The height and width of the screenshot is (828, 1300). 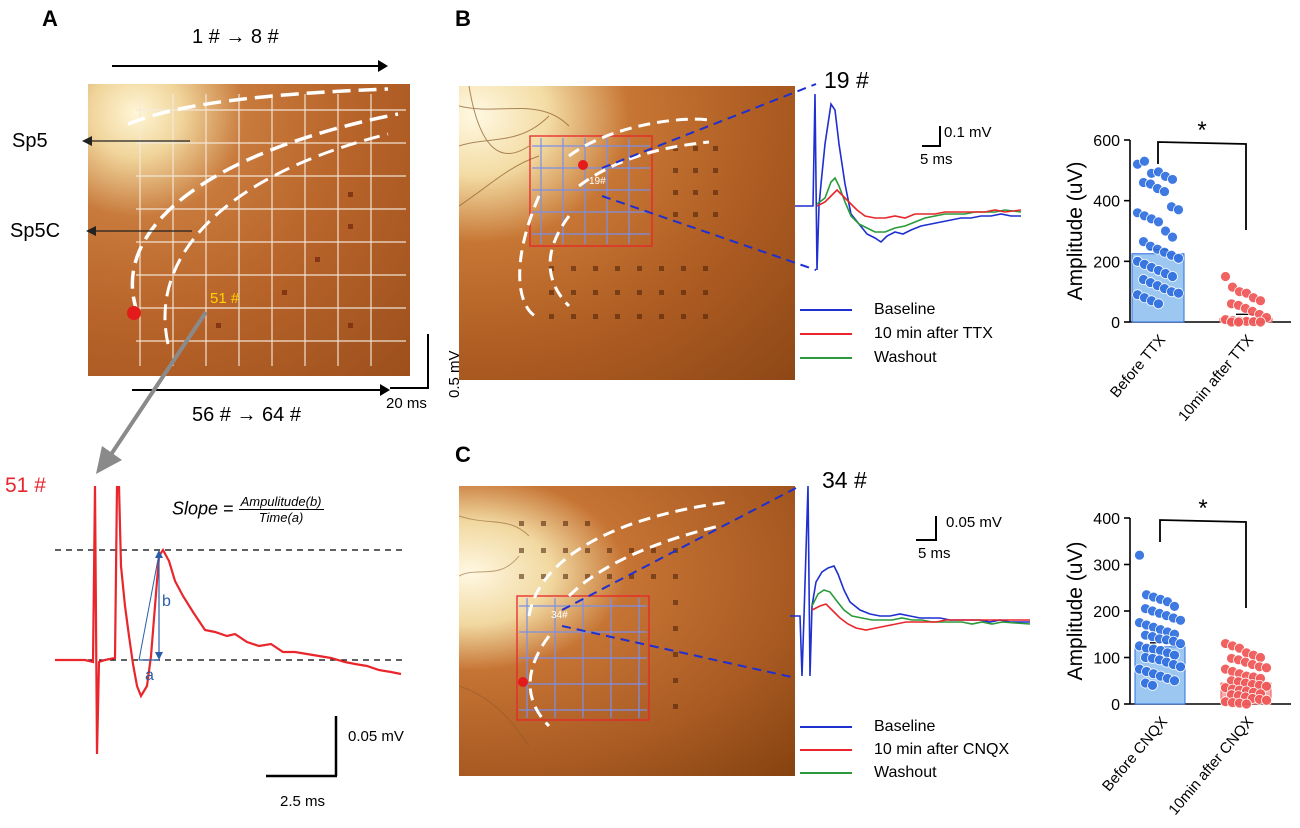 What do you see at coordinates (261, 390) in the screenshot?
I see `bottom-arrow` at bounding box center [261, 390].